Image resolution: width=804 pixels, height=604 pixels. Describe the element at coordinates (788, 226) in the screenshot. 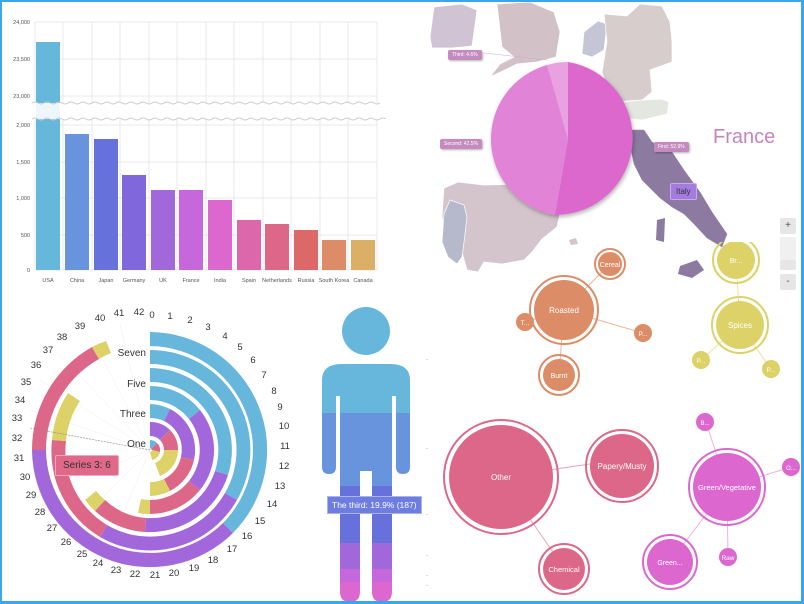

I see `zoom-in-button: +` at that location.